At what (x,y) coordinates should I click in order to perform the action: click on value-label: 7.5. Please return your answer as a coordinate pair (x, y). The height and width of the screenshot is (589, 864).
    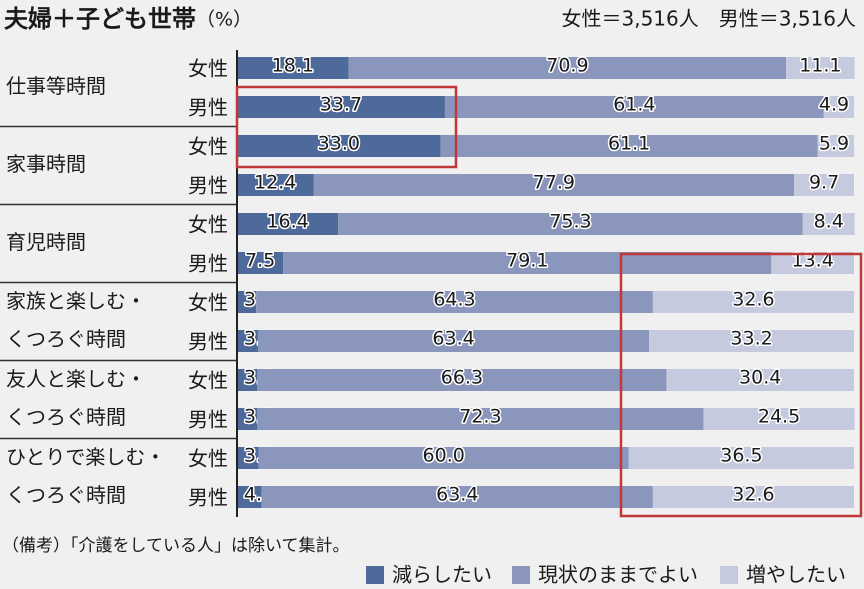
    Looking at the image, I should click on (260, 261).